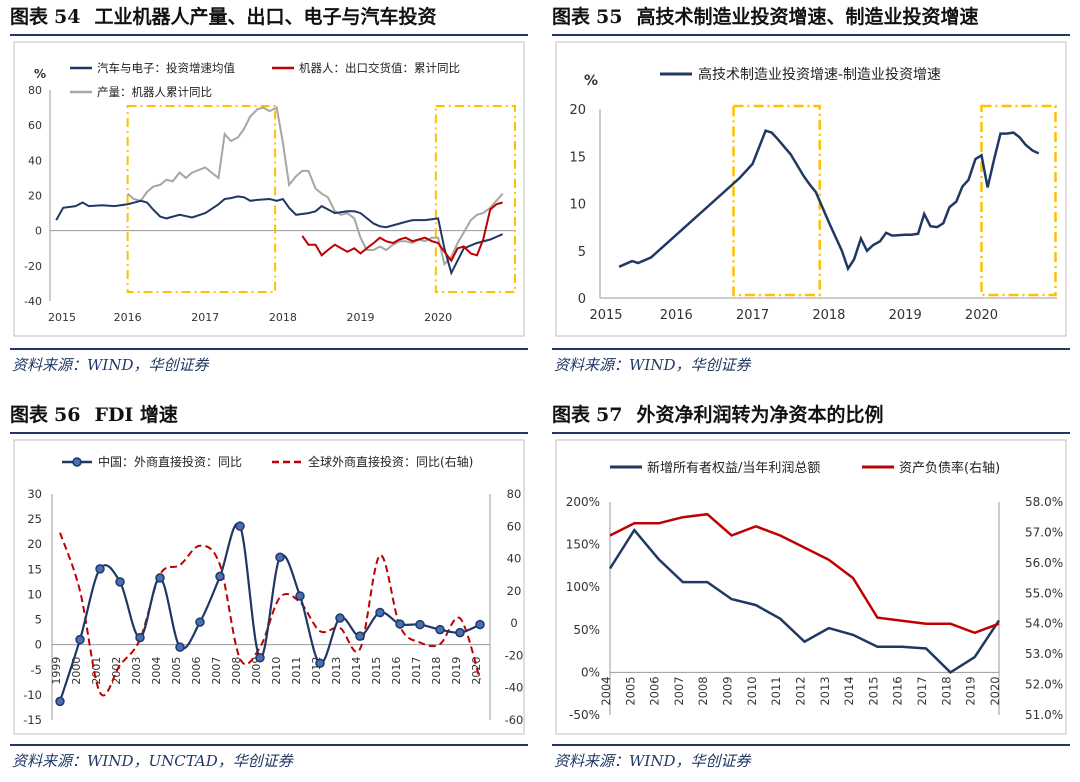  Describe the element at coordinates (655, 690) in the screenshot. I see `x-tick-label: 2006` at that location.